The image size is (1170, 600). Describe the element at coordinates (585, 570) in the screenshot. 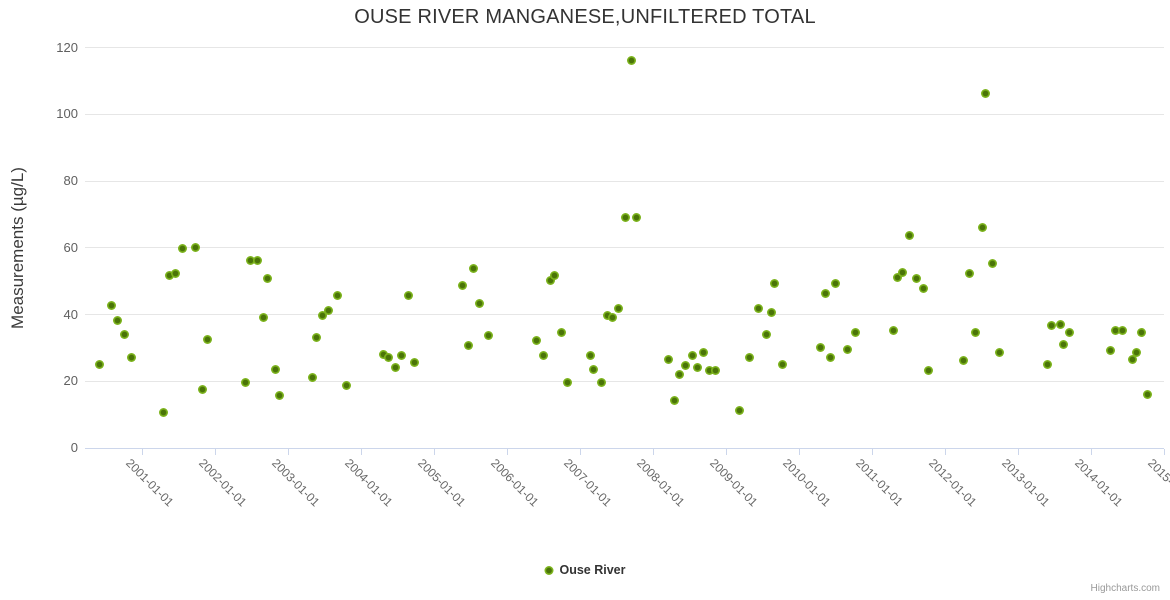

I see `legend-item-ouse-river: Ouse River` at that location.